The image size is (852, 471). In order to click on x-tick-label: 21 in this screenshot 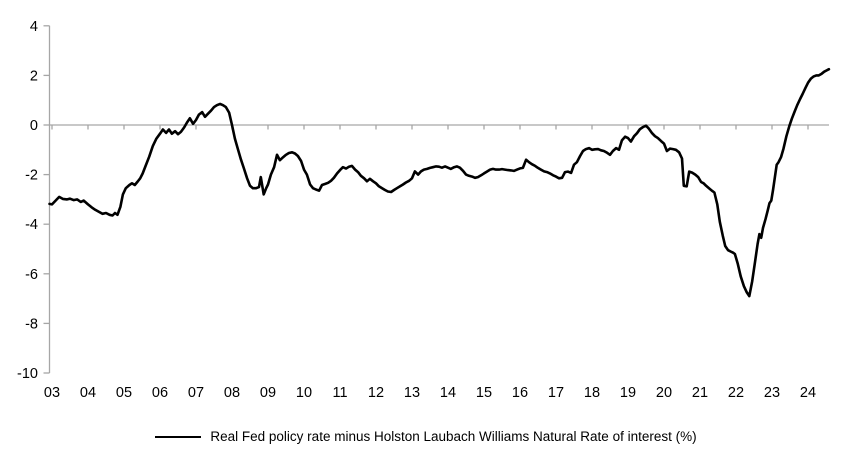, I will do `click(700, 393)`.